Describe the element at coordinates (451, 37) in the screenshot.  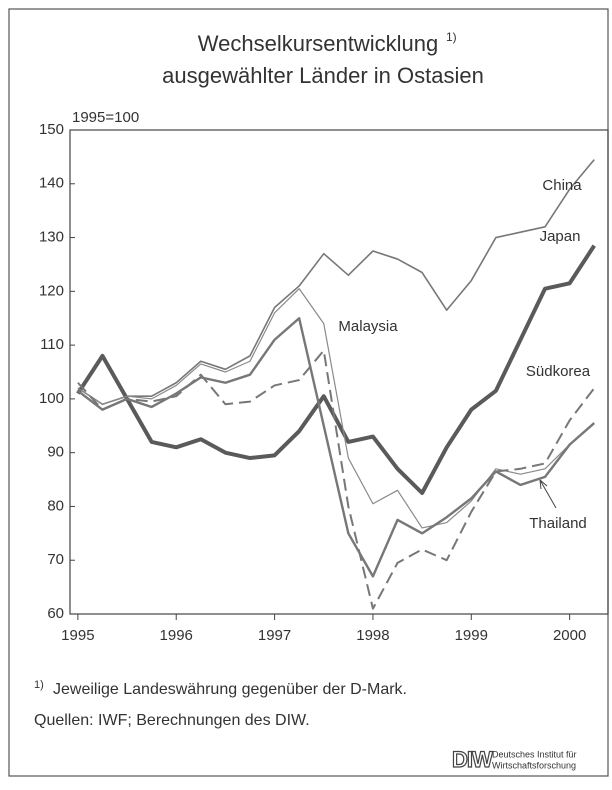
I see `title-note: 1)` at that location.